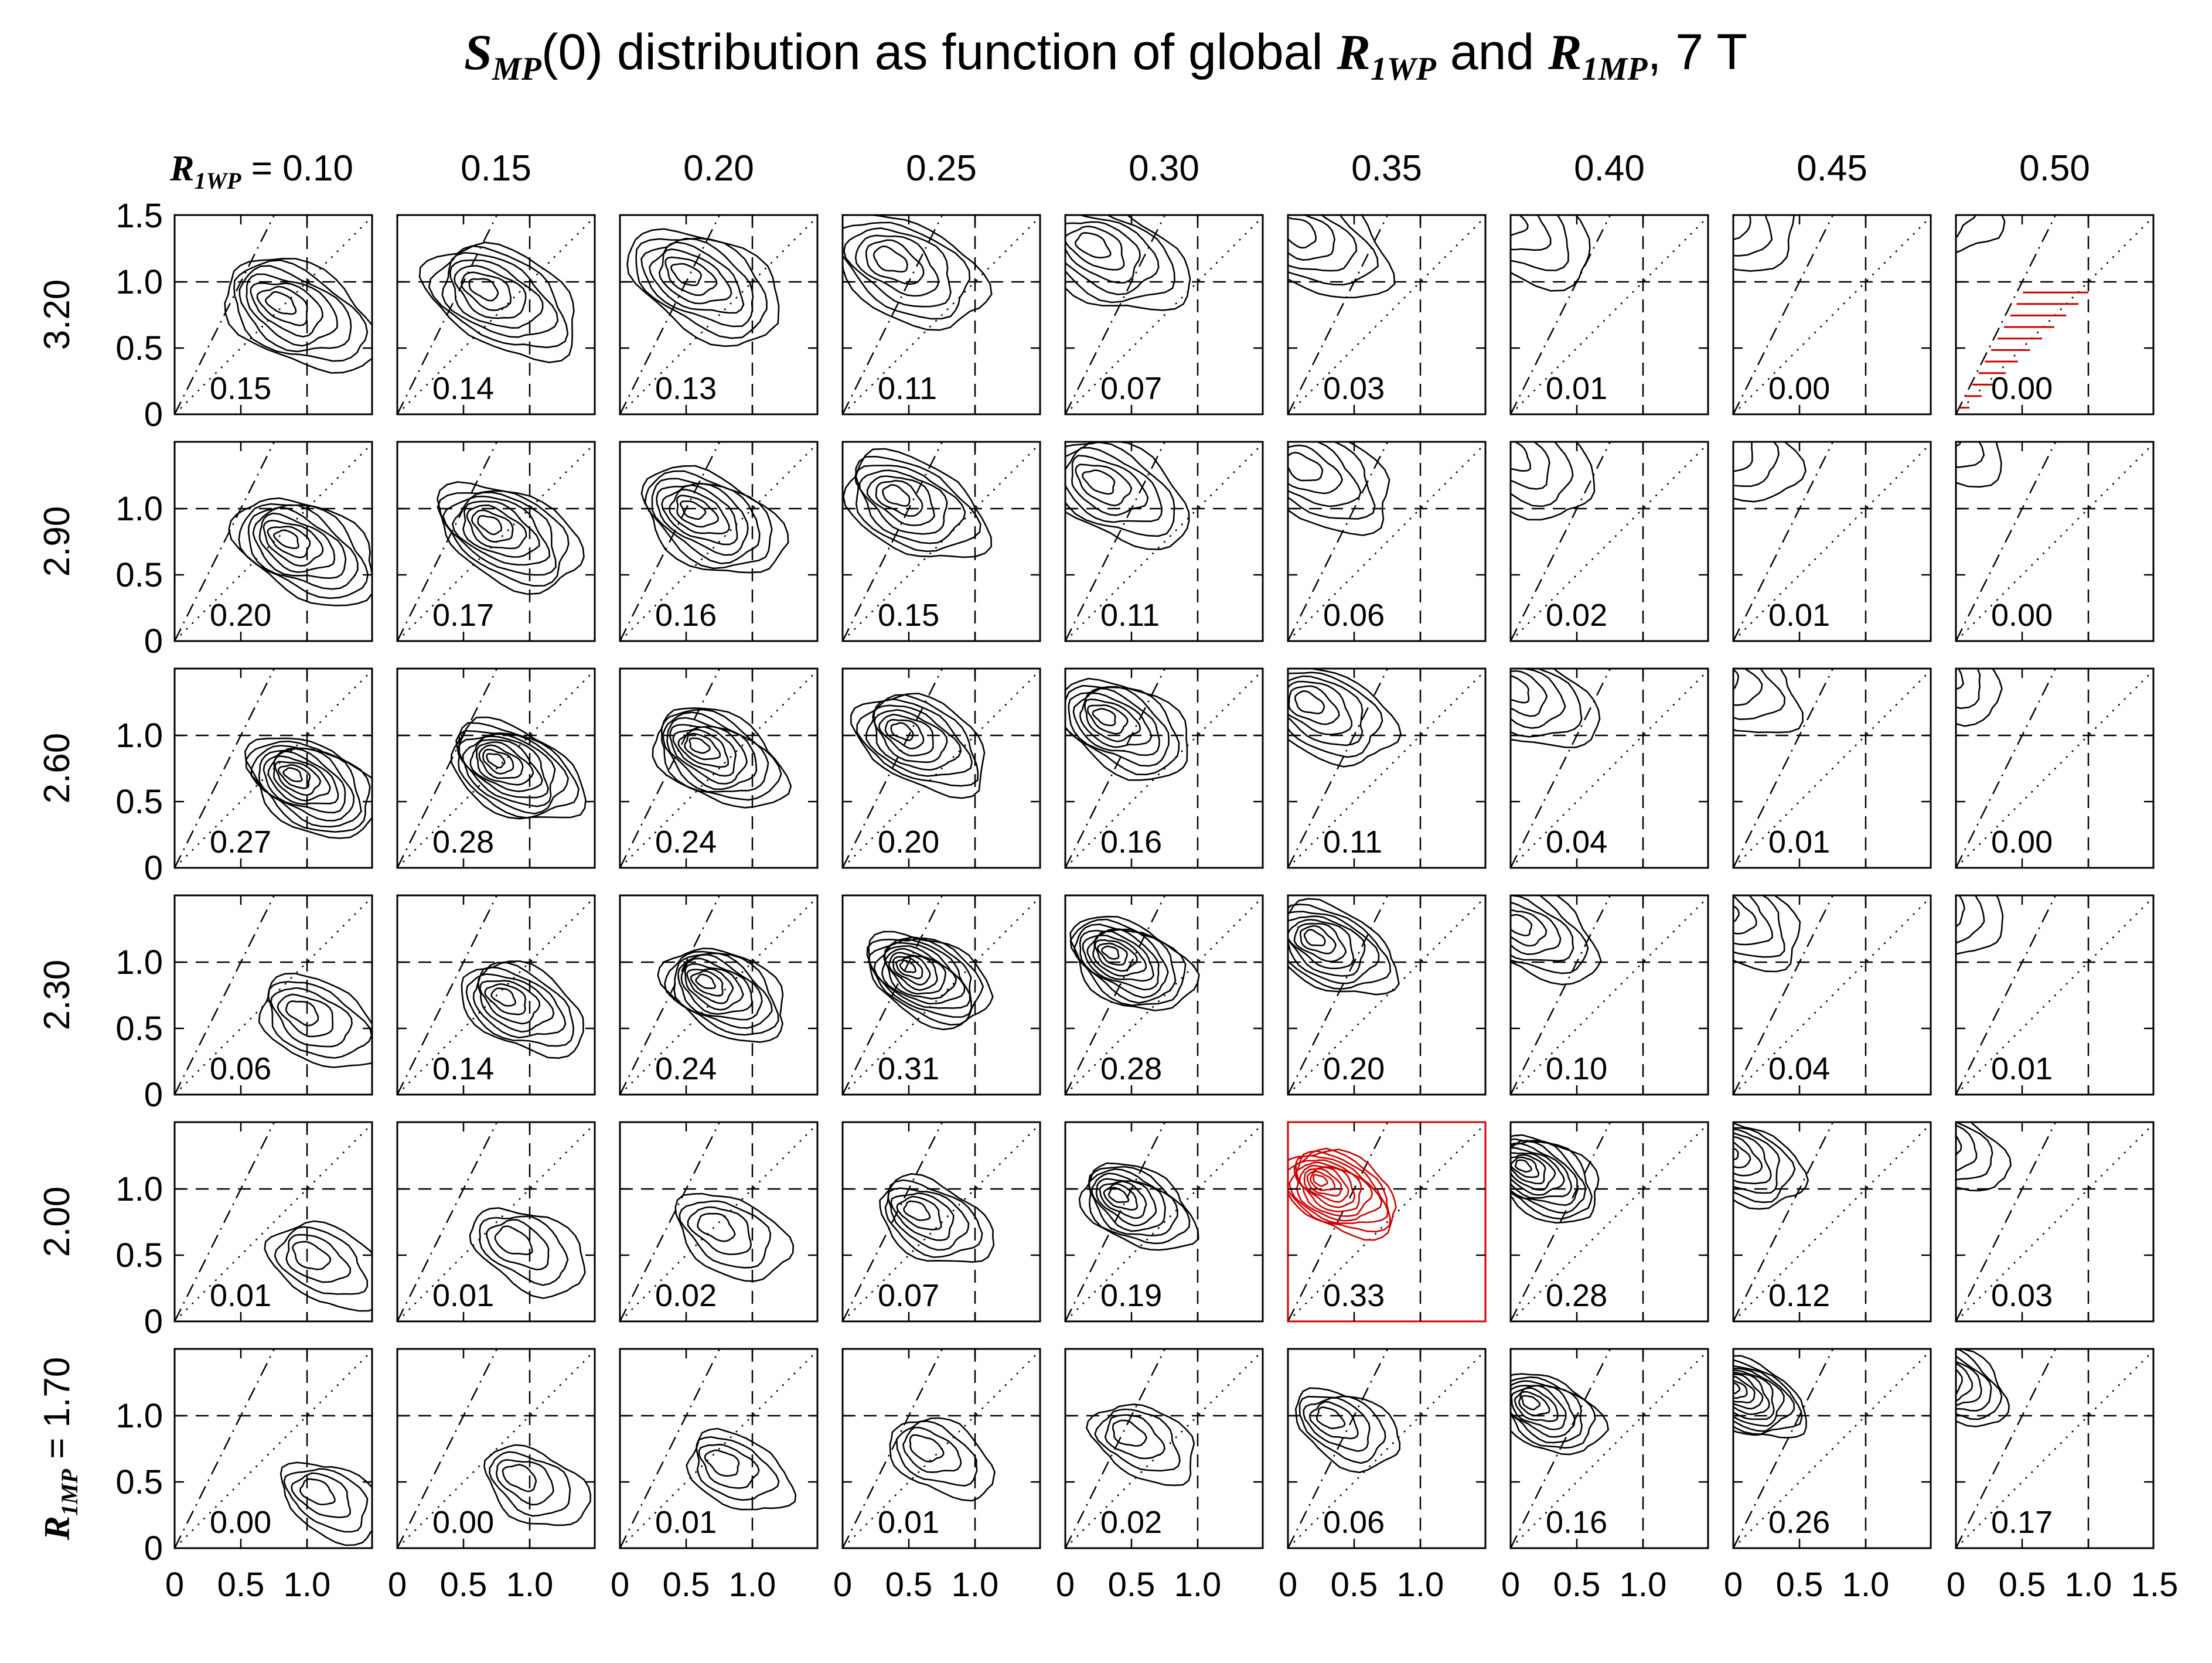  What do you see at coordinates (1832, 541) in the screenshot?
I see `panel: 0.01` at bounding box center [1832, 541].